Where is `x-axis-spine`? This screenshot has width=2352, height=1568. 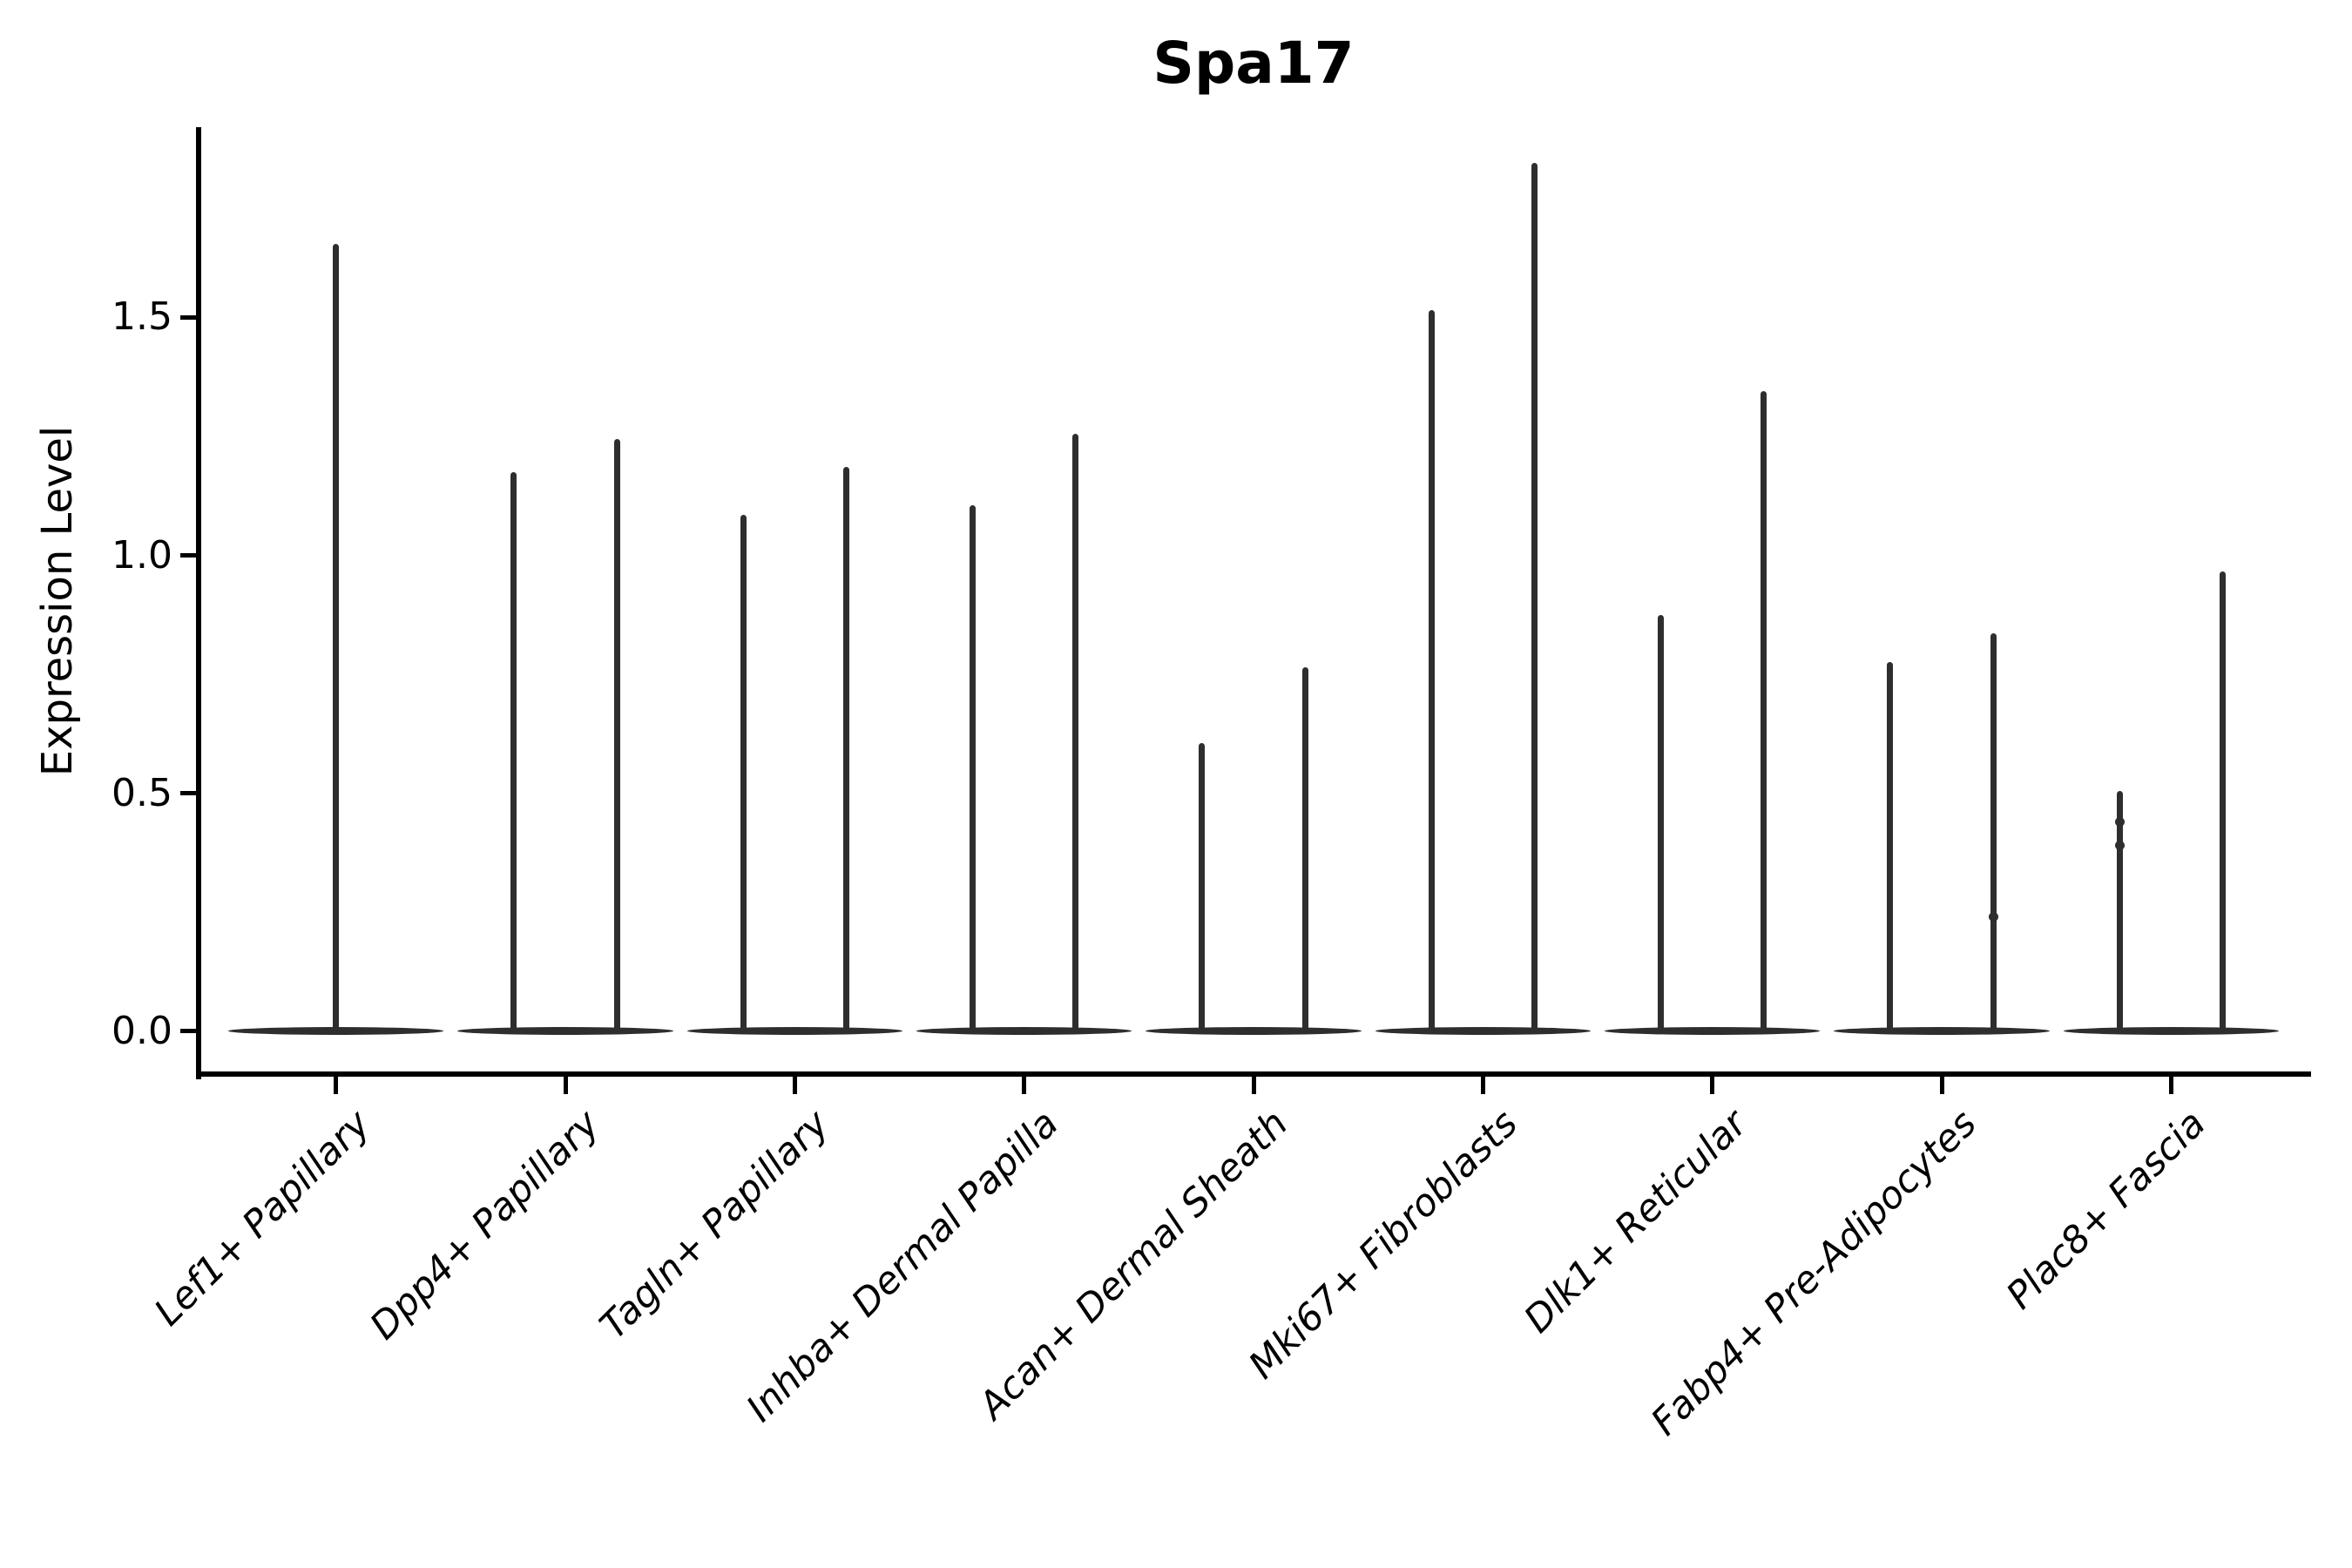
x-axis-spine is located at coordinates (1253, 1074).